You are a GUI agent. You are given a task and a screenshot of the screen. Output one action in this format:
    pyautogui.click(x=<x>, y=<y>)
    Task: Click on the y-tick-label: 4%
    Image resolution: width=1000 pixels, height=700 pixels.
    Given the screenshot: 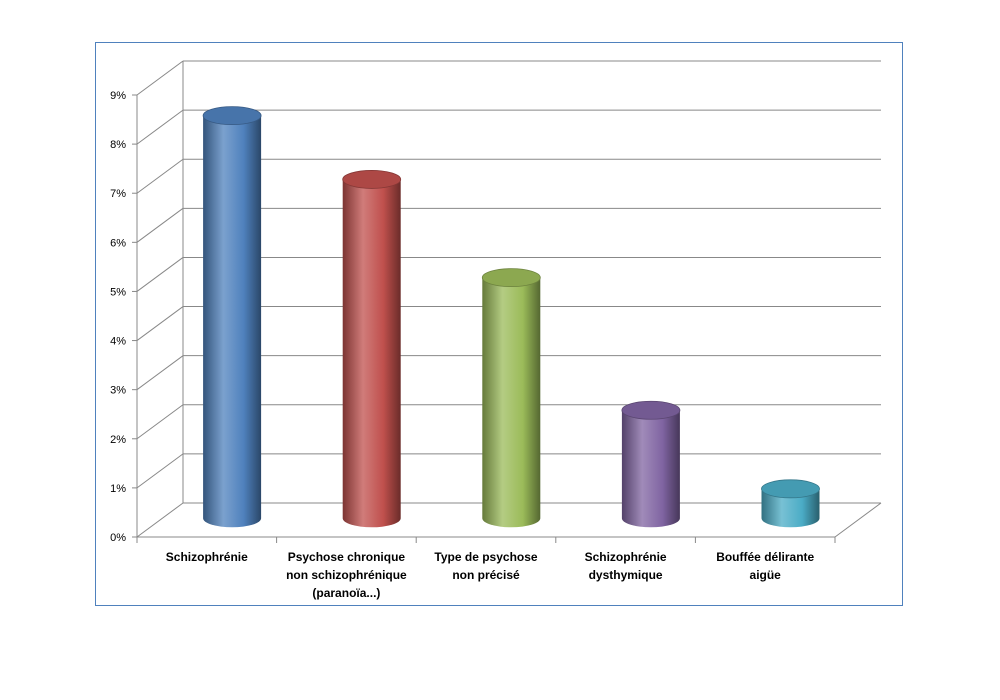 What is the action you would take?
    pyautogui.click(x=118, y=342)
    